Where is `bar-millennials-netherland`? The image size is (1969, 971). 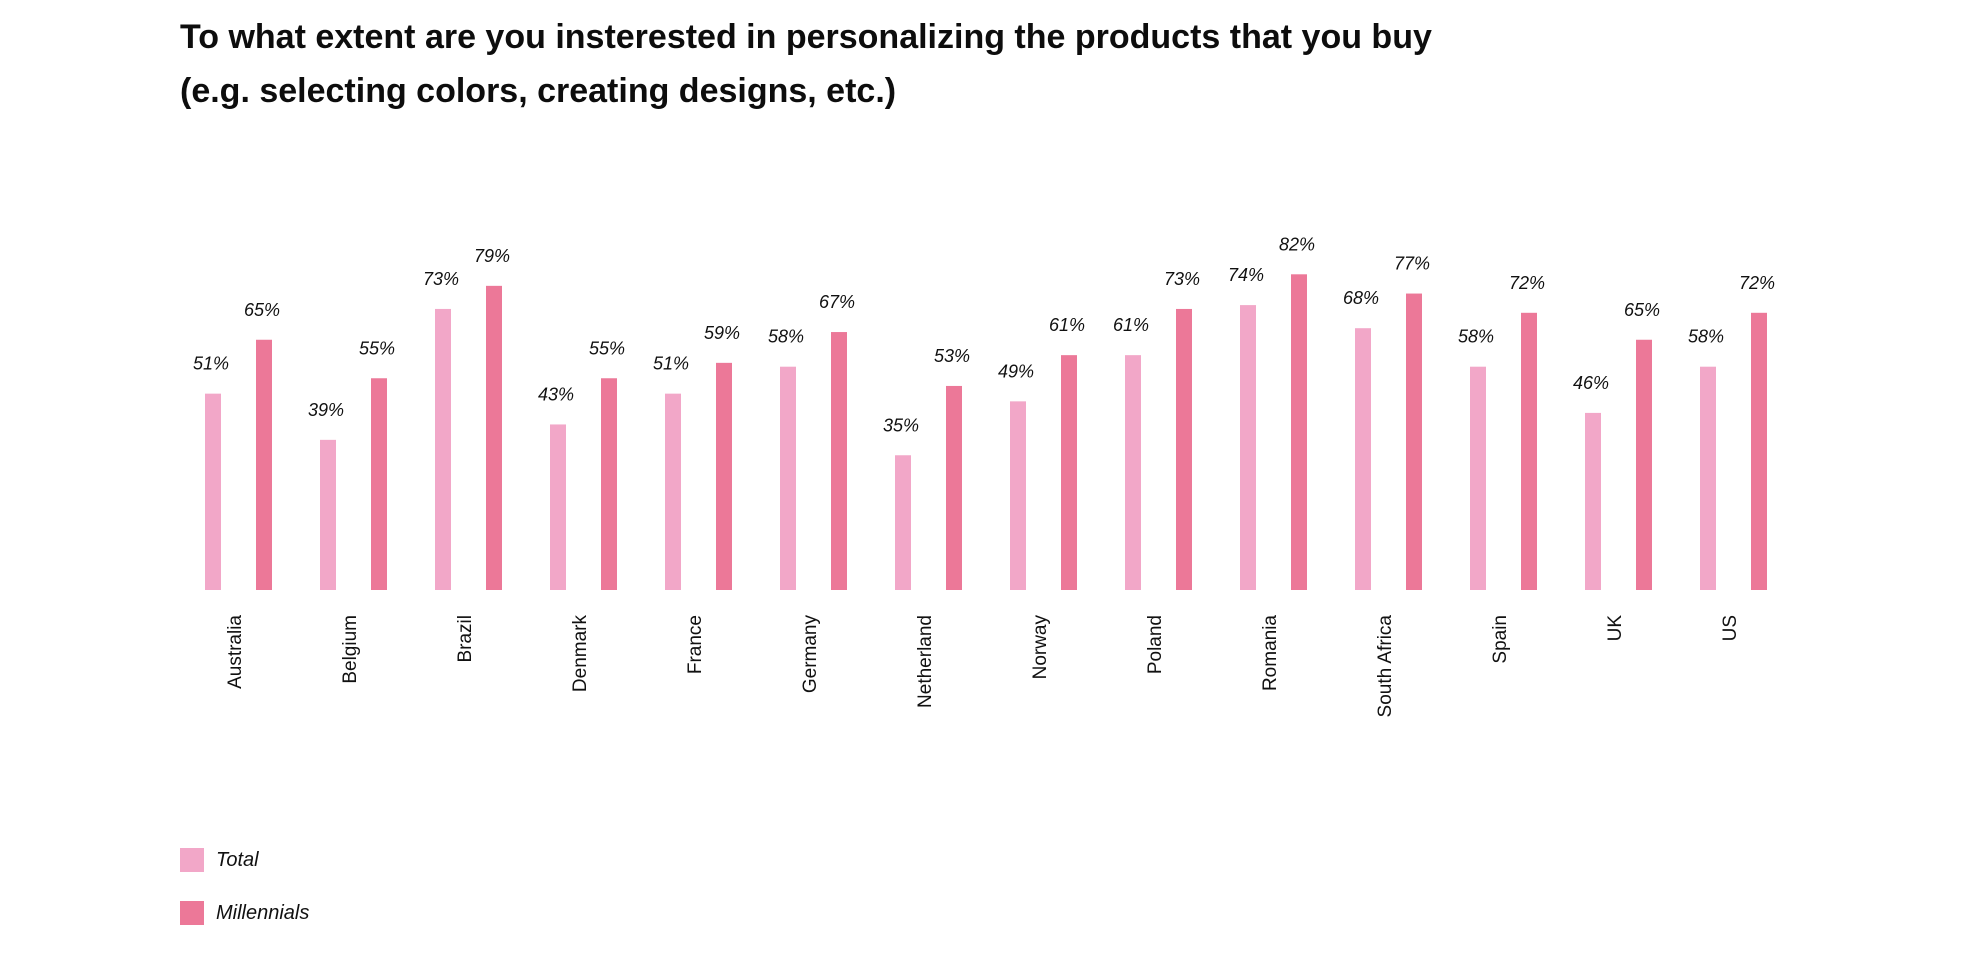
bar-millennials-netherland is located at coordinates (954, 487).